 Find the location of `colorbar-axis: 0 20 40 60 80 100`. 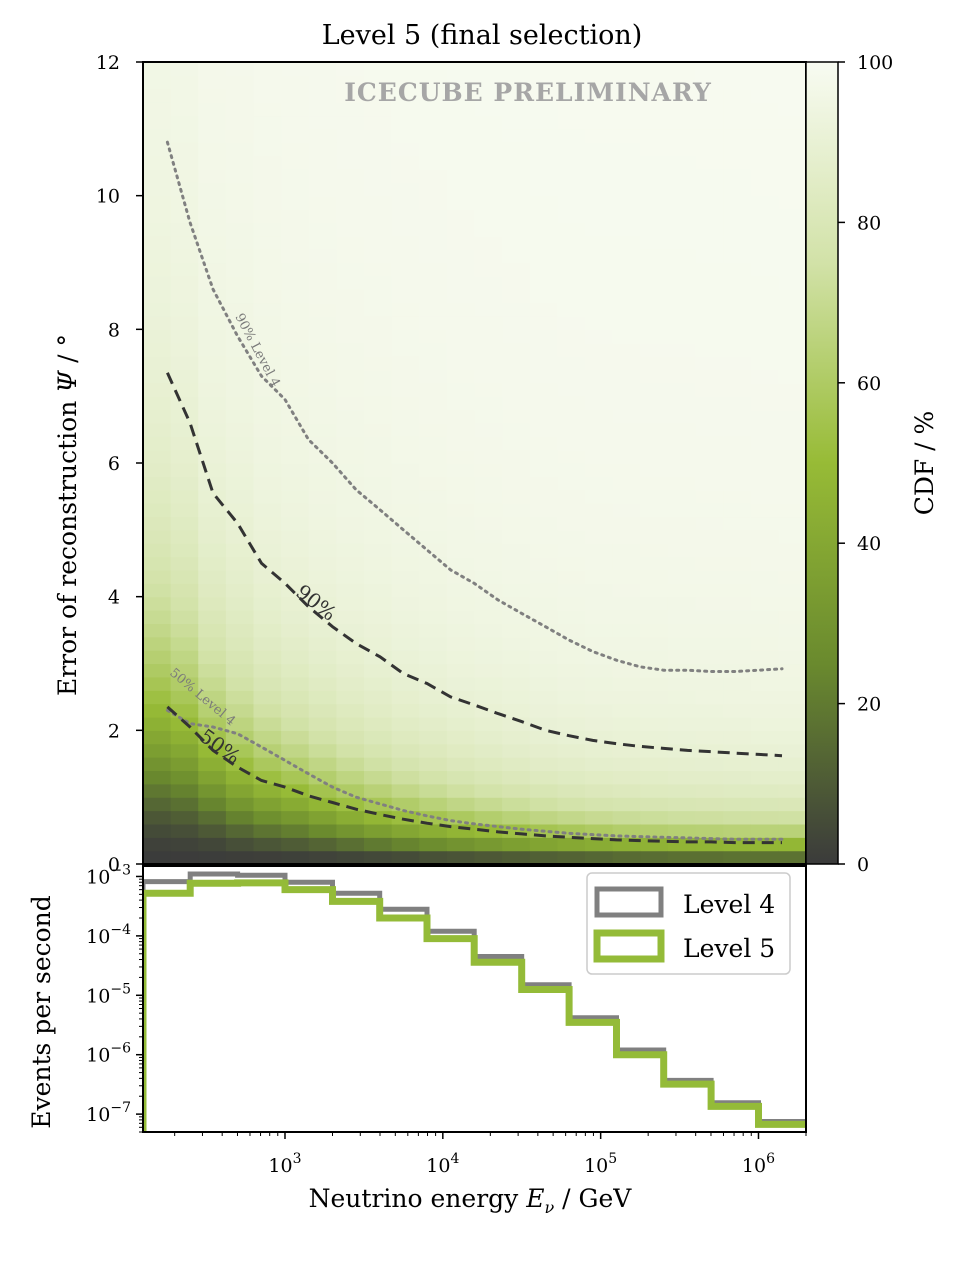

colorbar-axis: 0 20 40 60 80 100 is located at coordinates (865, 464).